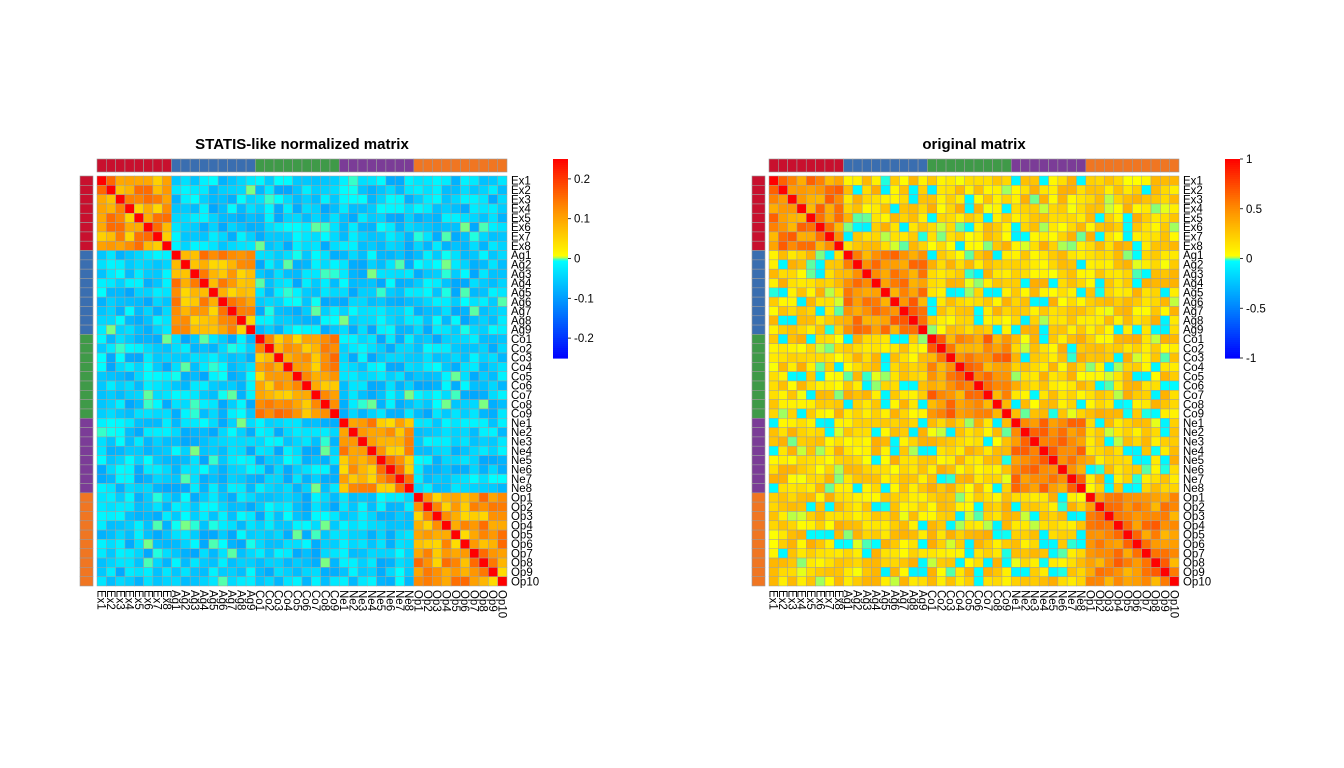  What do you see at coordinates (522, 573) in the screenshot?
I see `row-label: Op9` at bounding box center [522, 573].